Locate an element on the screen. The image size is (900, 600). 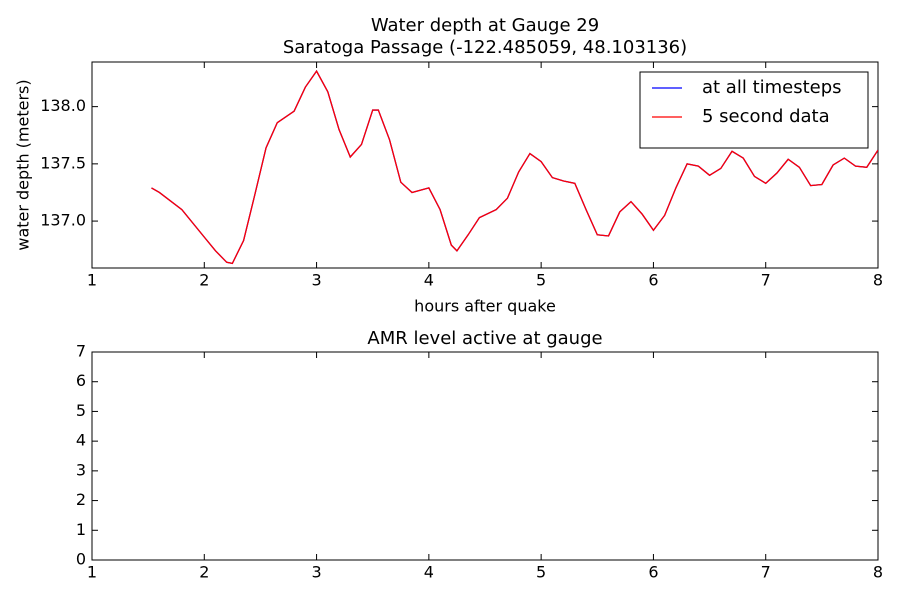
y-tick-label: 7 is located at coordinates (81, 351).